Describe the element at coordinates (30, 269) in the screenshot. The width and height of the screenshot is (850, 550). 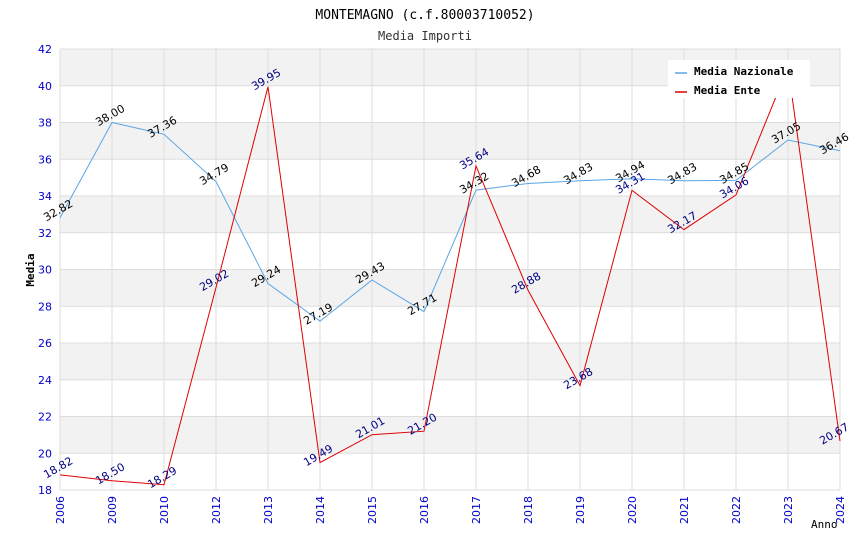
I see `y-axis-label: Media` at that location.